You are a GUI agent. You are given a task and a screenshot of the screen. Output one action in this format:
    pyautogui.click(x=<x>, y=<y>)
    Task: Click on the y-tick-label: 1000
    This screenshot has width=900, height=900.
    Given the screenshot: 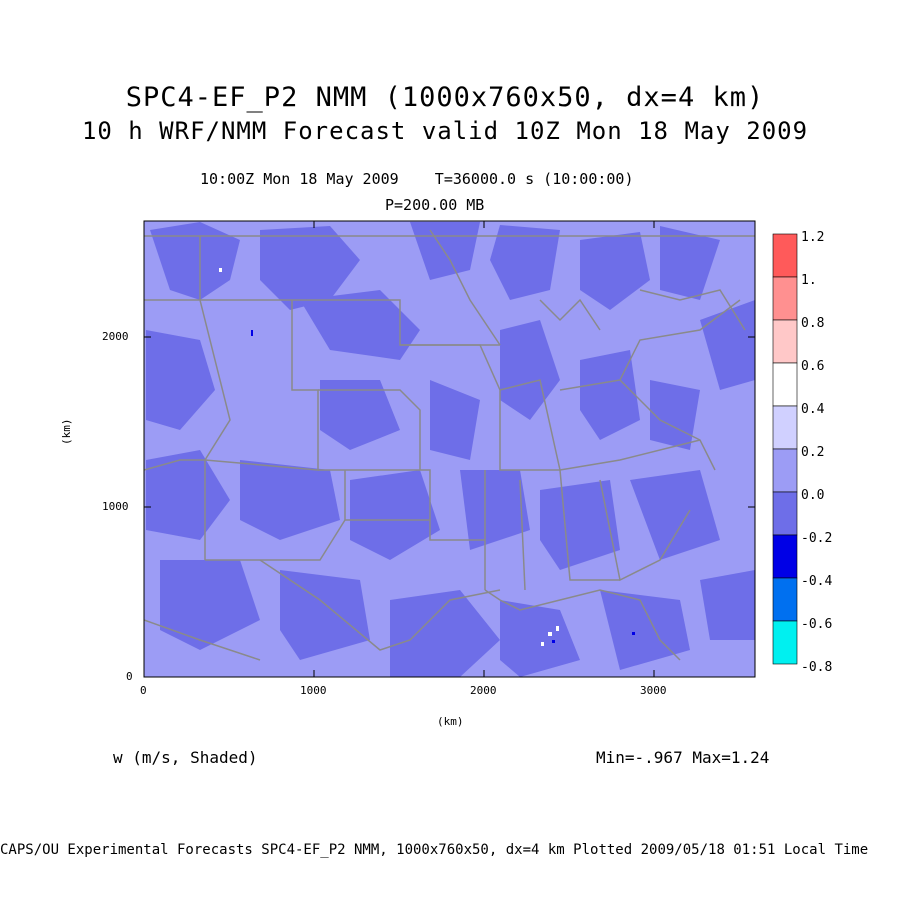 What is the action you would take?
    pyautogui.click(x=115, y=506)
    